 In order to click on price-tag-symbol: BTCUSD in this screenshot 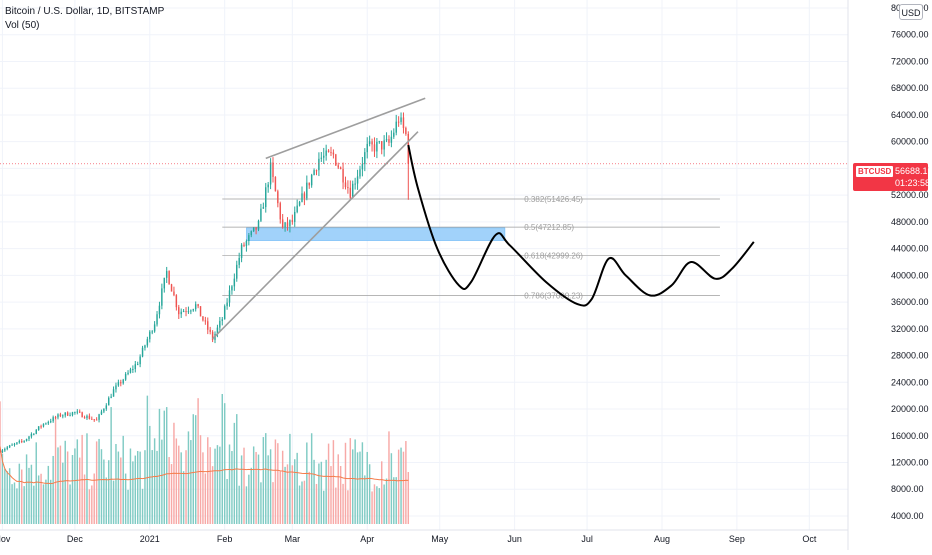, I will do `click(875, 171)`.